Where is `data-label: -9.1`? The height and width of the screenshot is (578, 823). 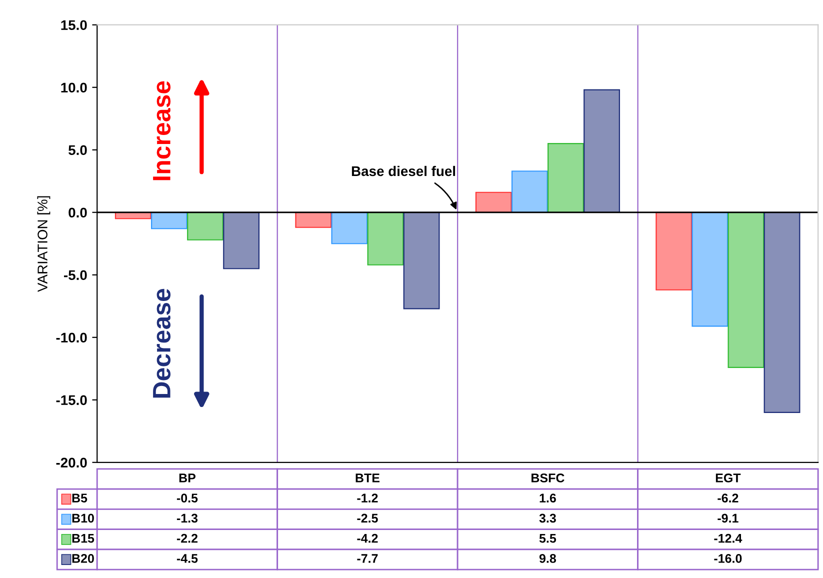 data-label: -9.1 is located at coordinates (728, 518).